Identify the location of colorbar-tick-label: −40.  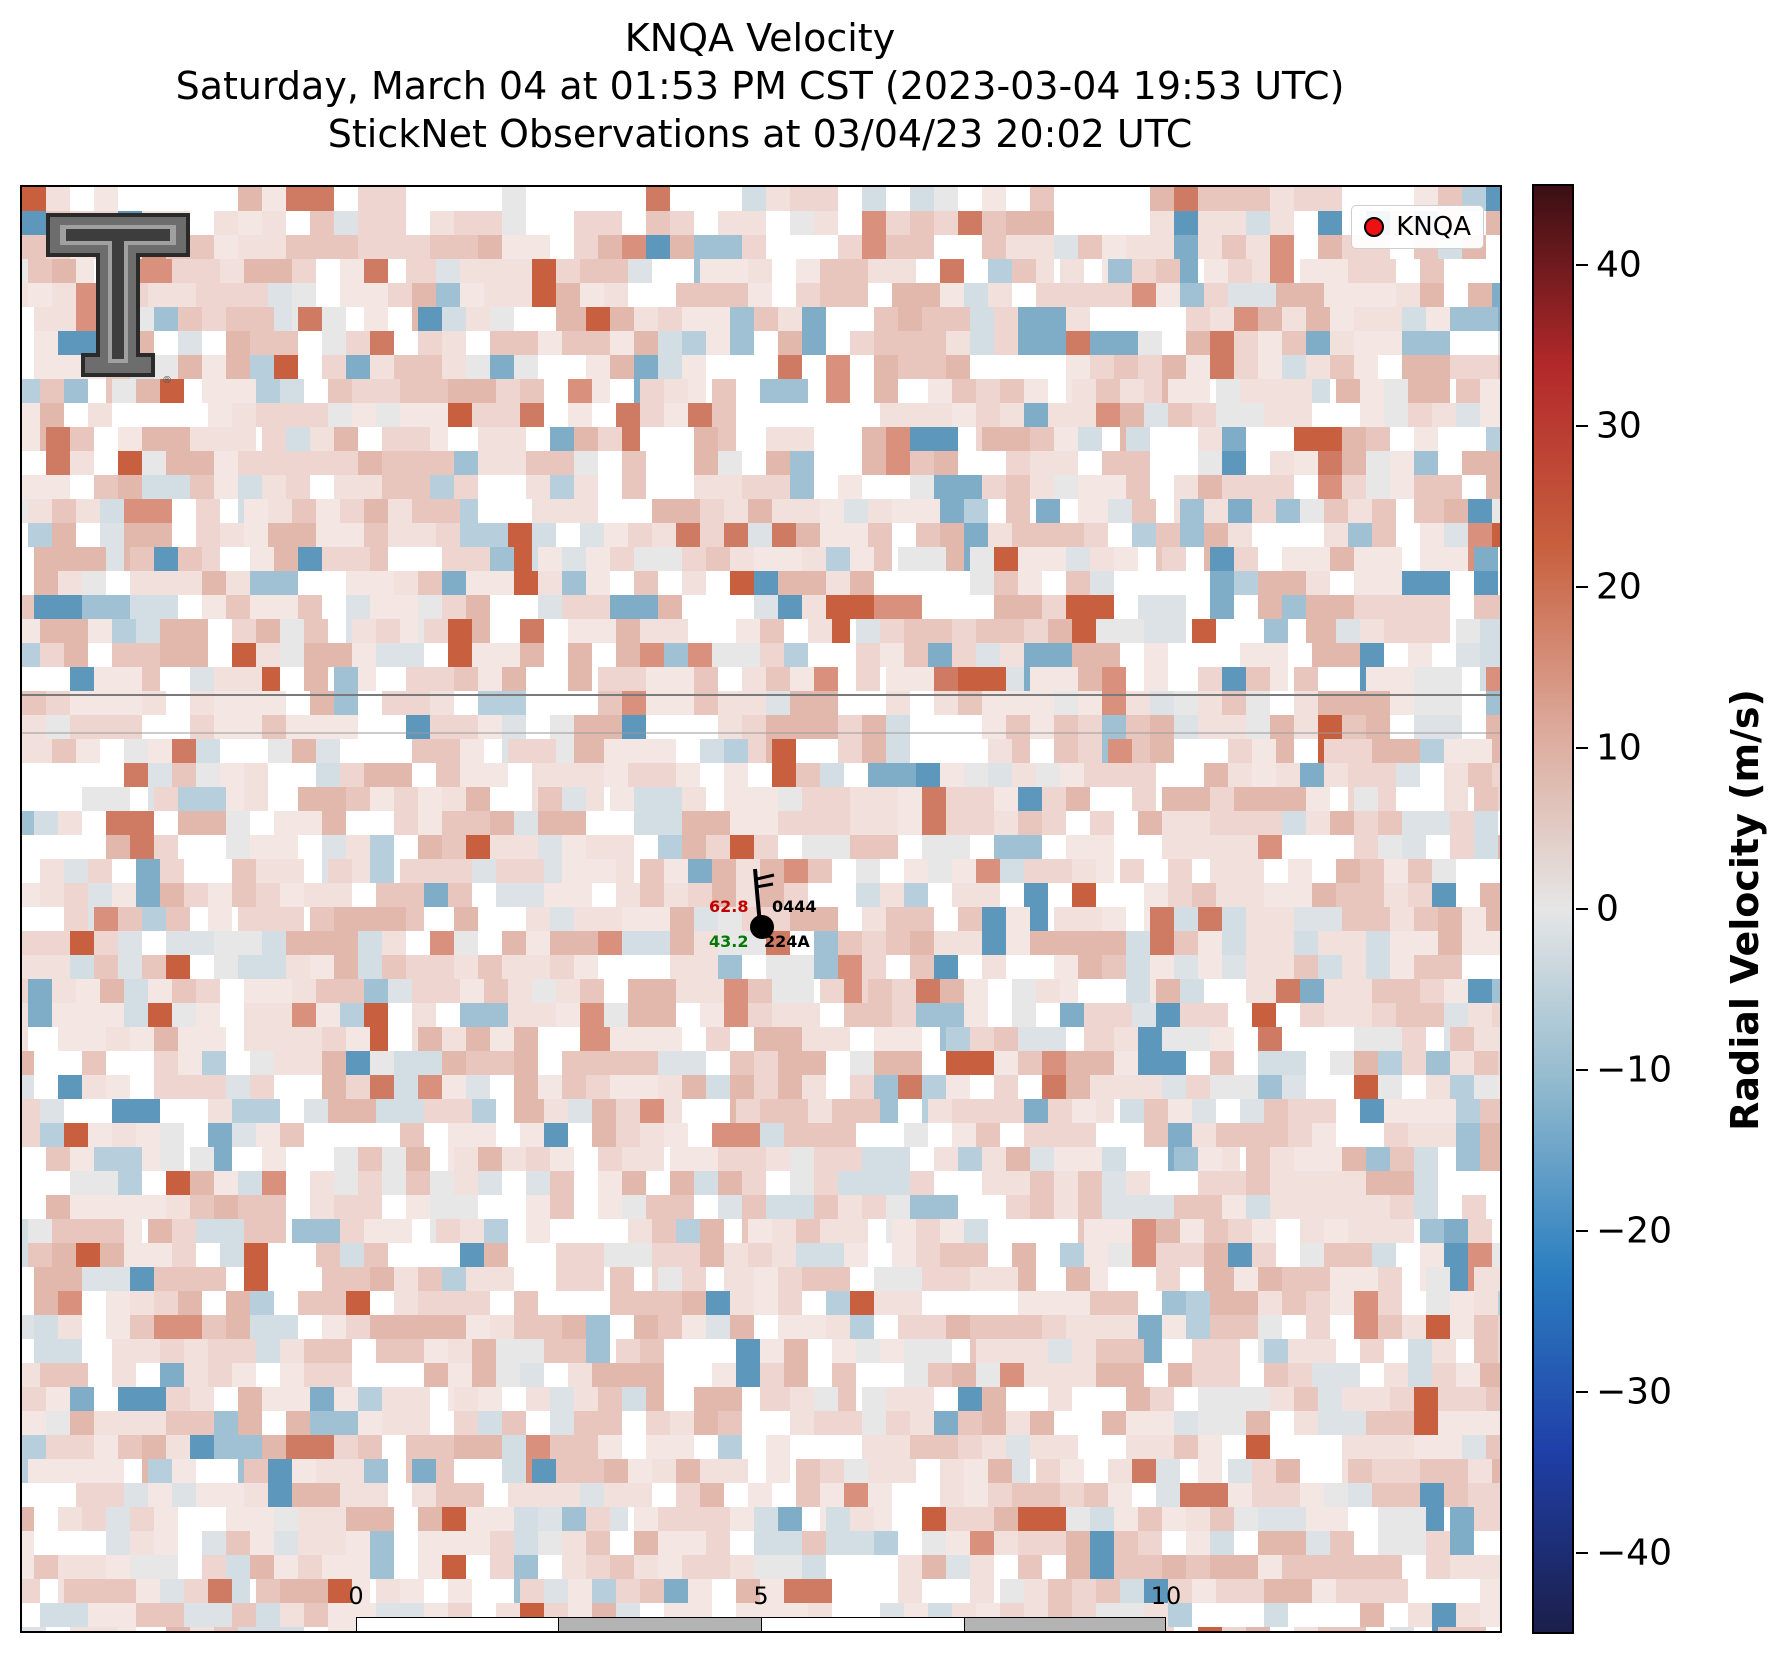
(1634, 1553).